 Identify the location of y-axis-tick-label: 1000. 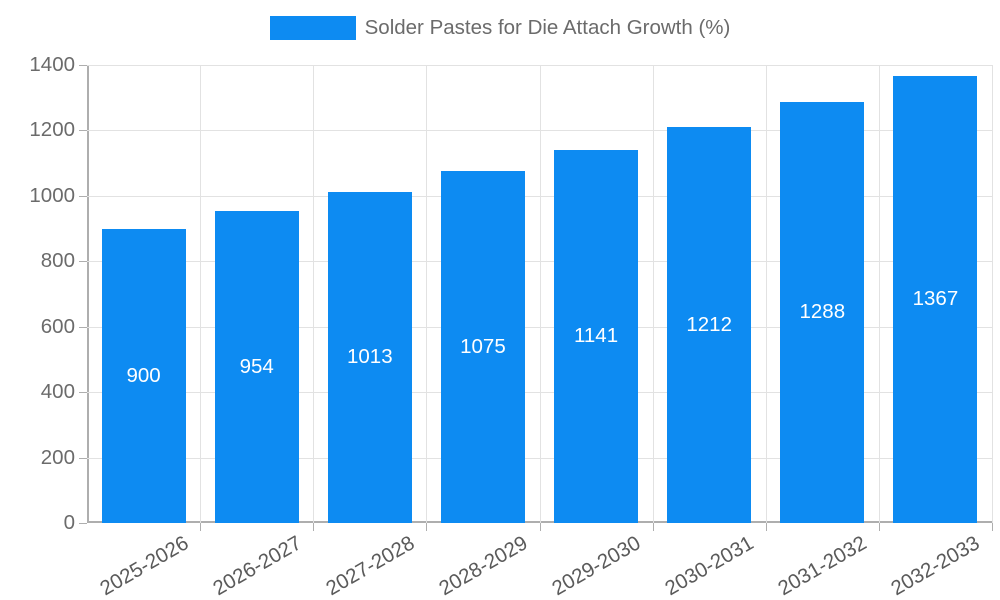
(52, 195).